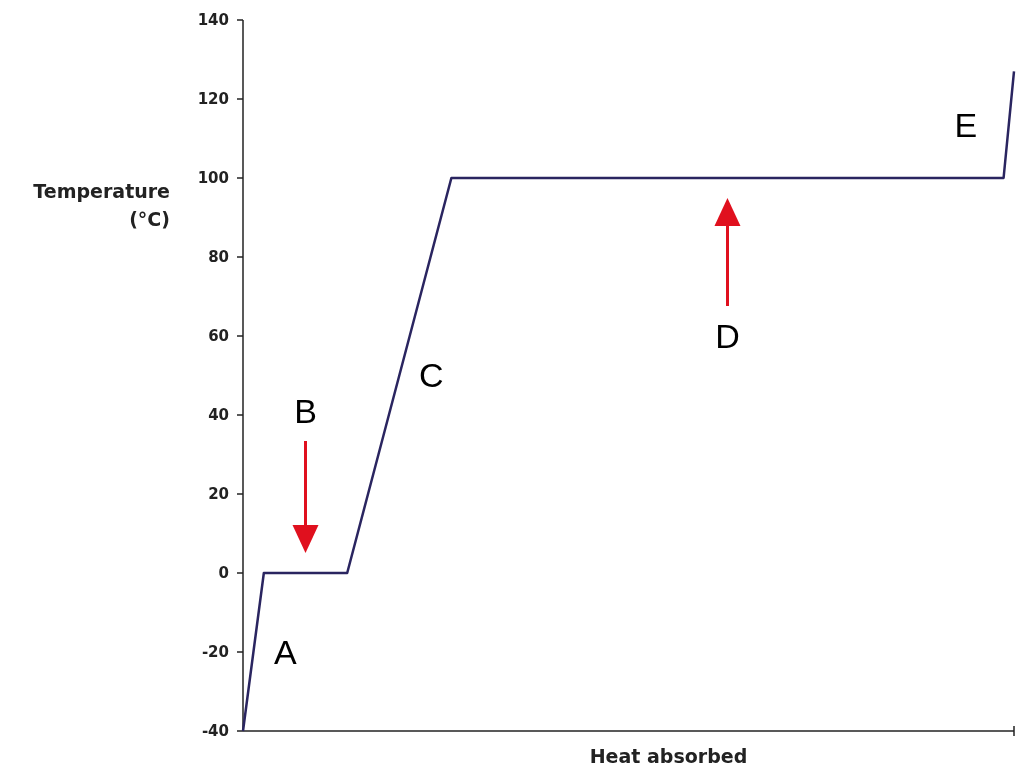 The height and width of the screenshot is (772, 1026). What do you see at coordinates (223, 573) in the screenshot?
I see `y-tick-label: 0` at bounding box center [223, 573].